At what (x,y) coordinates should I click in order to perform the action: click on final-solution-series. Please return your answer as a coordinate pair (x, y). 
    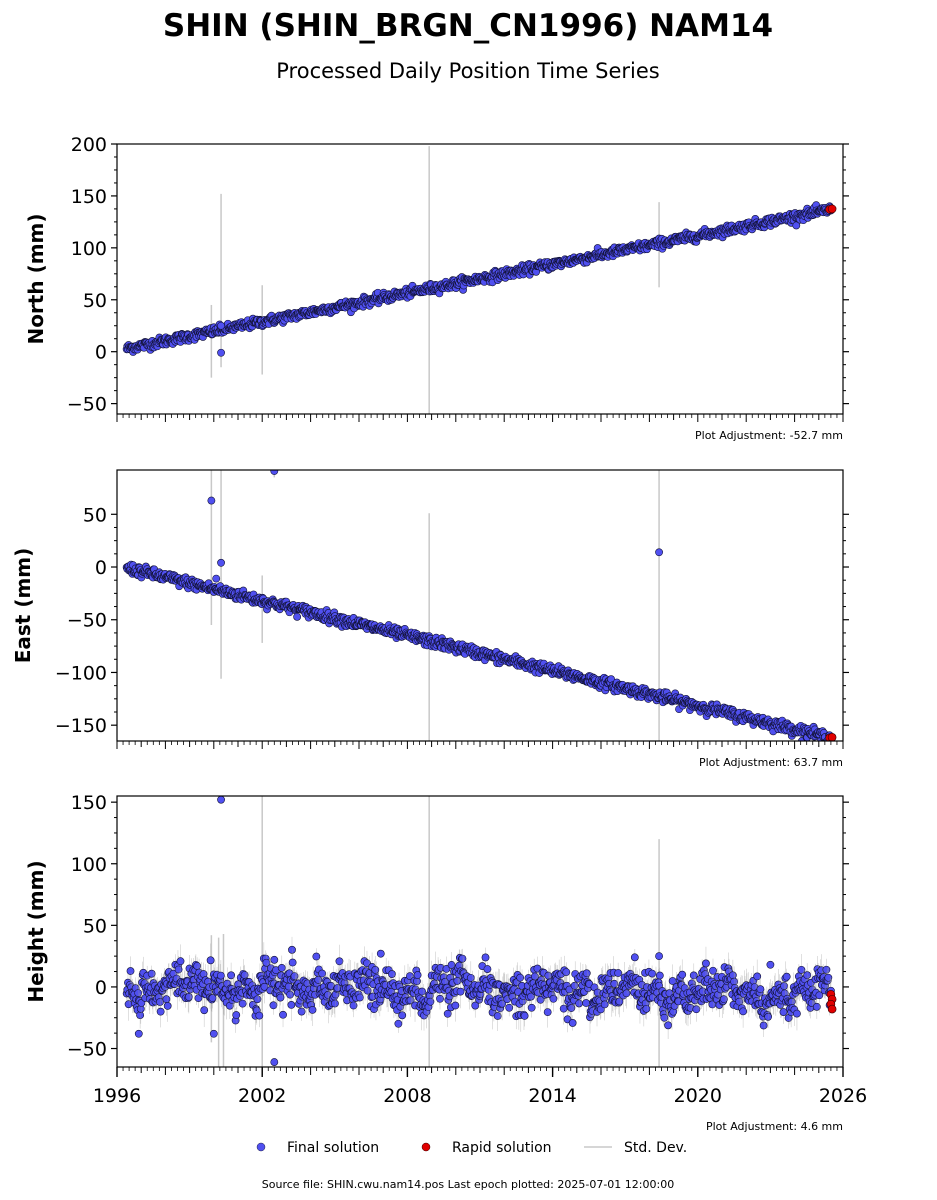
    Looking at the image, I should click on (478, 278).